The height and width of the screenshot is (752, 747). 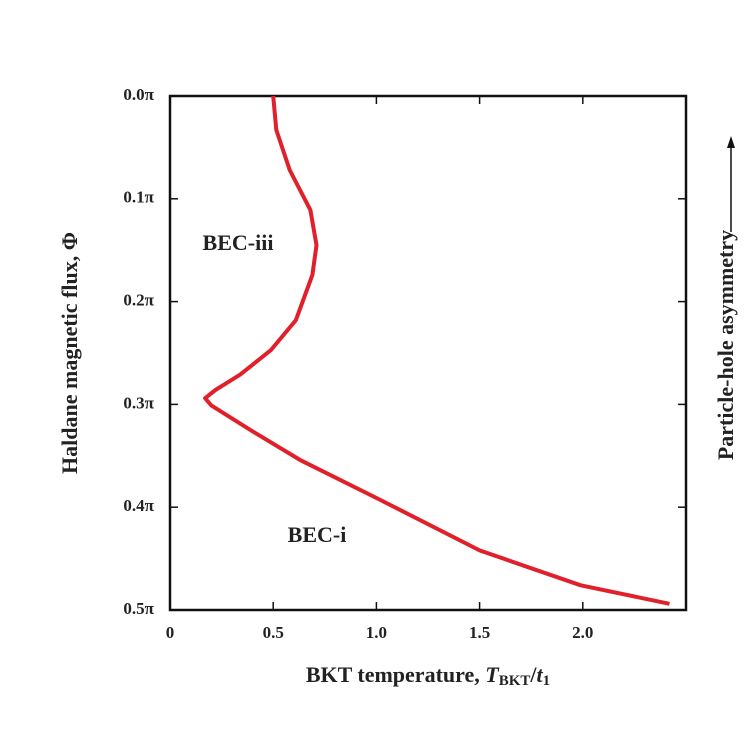 What do you see at coordinates (376, 632) in the screenshot?
I see `x-tick-label: 1.0` at bounding box center [376, 632].